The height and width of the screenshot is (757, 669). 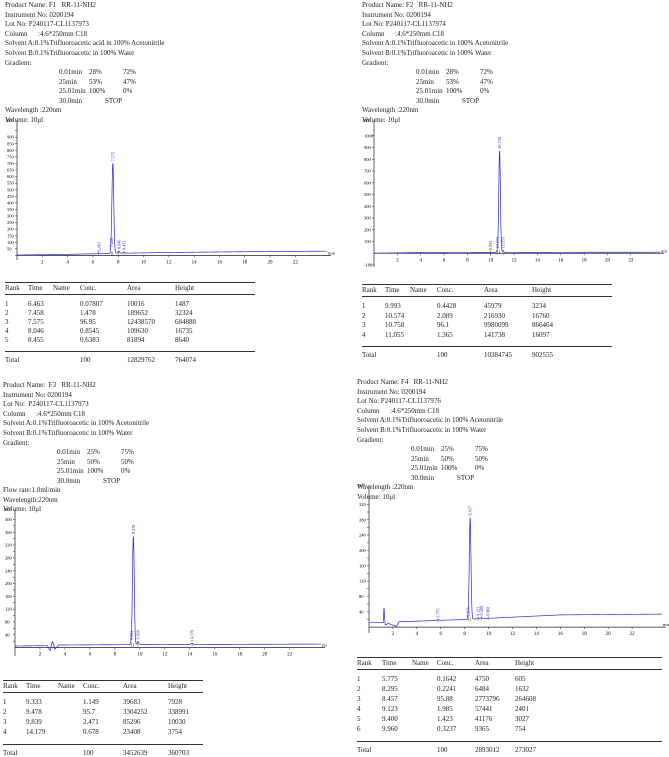 What do you see at coordinates (9, 596) in the screenshot?
I see `y-tick-label: 160` at bounding box center [9, 596].